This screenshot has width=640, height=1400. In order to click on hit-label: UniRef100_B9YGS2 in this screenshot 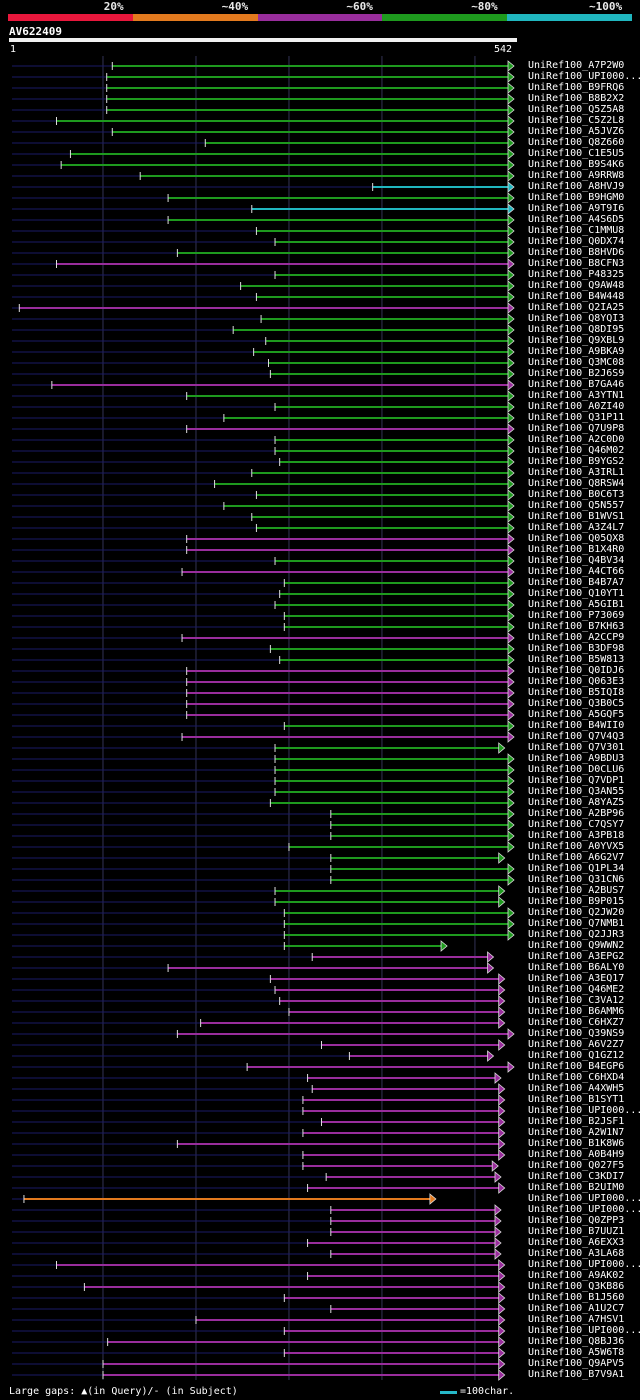, I will do `click(576, 461)`.